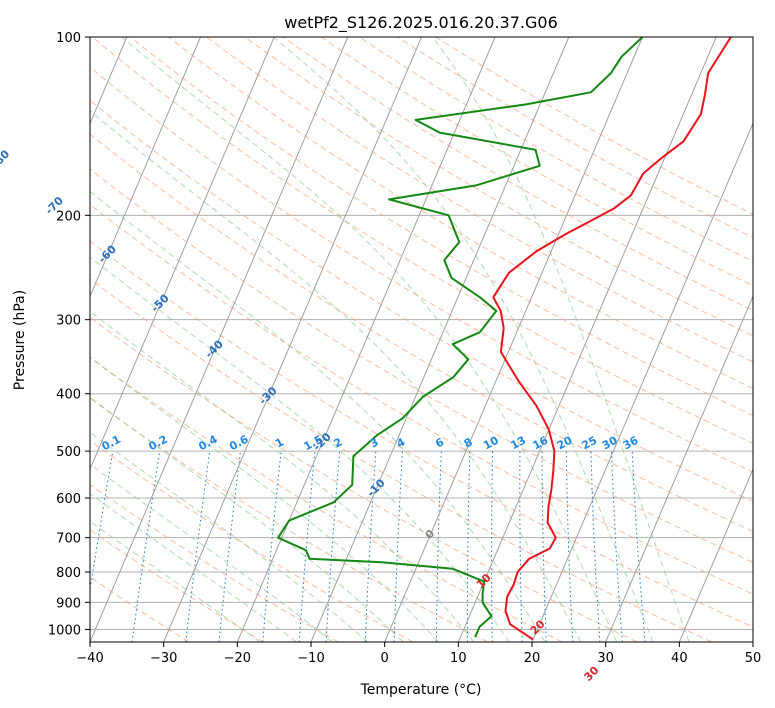 Image resolution: width=775 pixels, height=708 pixels. What do you see at coordinates (541, 443) in the screenshot?
I see `mixing-ratio-label: 16` at bounding box center [541, 443].